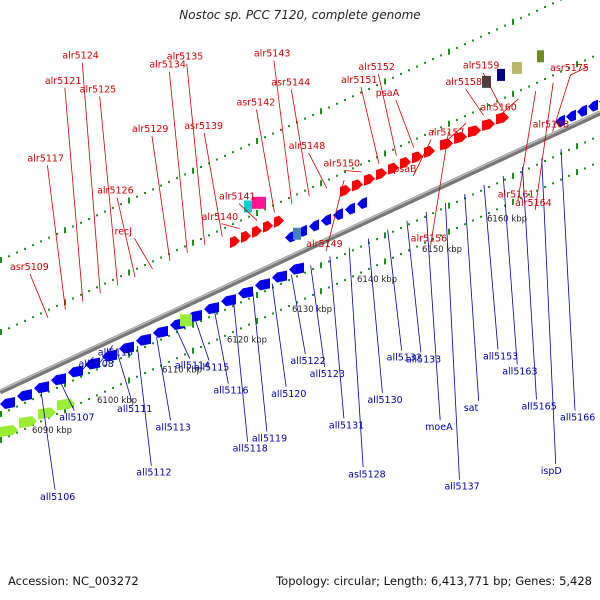  Describe the element at coordinates (29, 267) in the screenshot. I see `forward-gene-label: asr5109` at that location.